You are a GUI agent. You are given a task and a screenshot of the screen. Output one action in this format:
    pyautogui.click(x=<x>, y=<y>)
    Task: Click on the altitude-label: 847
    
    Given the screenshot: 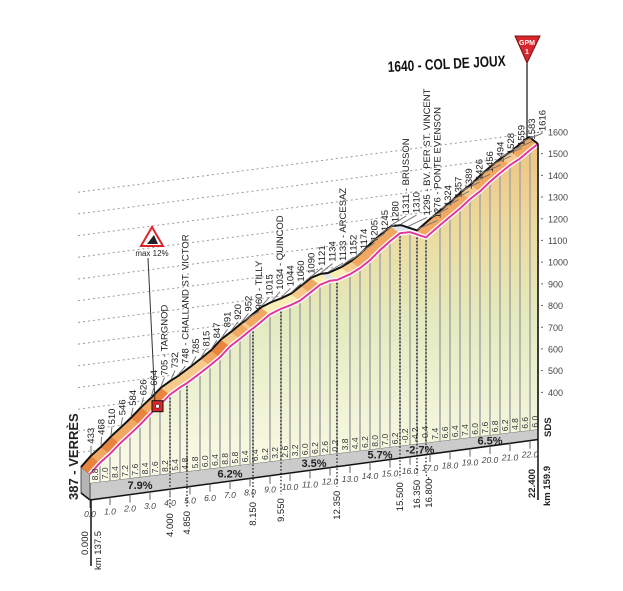 What is the action you would take?
    pyautogui.click(x=217, y=330)
    